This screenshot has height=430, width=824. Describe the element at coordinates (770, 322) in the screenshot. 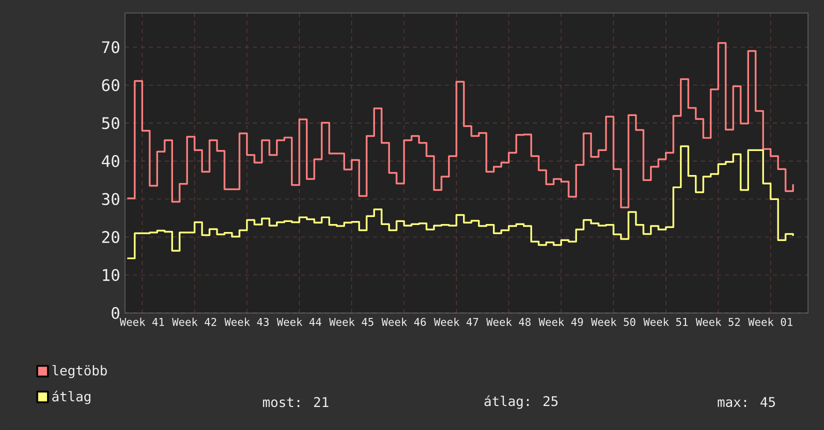

I see `x-tick-label: Week 01` at that location.